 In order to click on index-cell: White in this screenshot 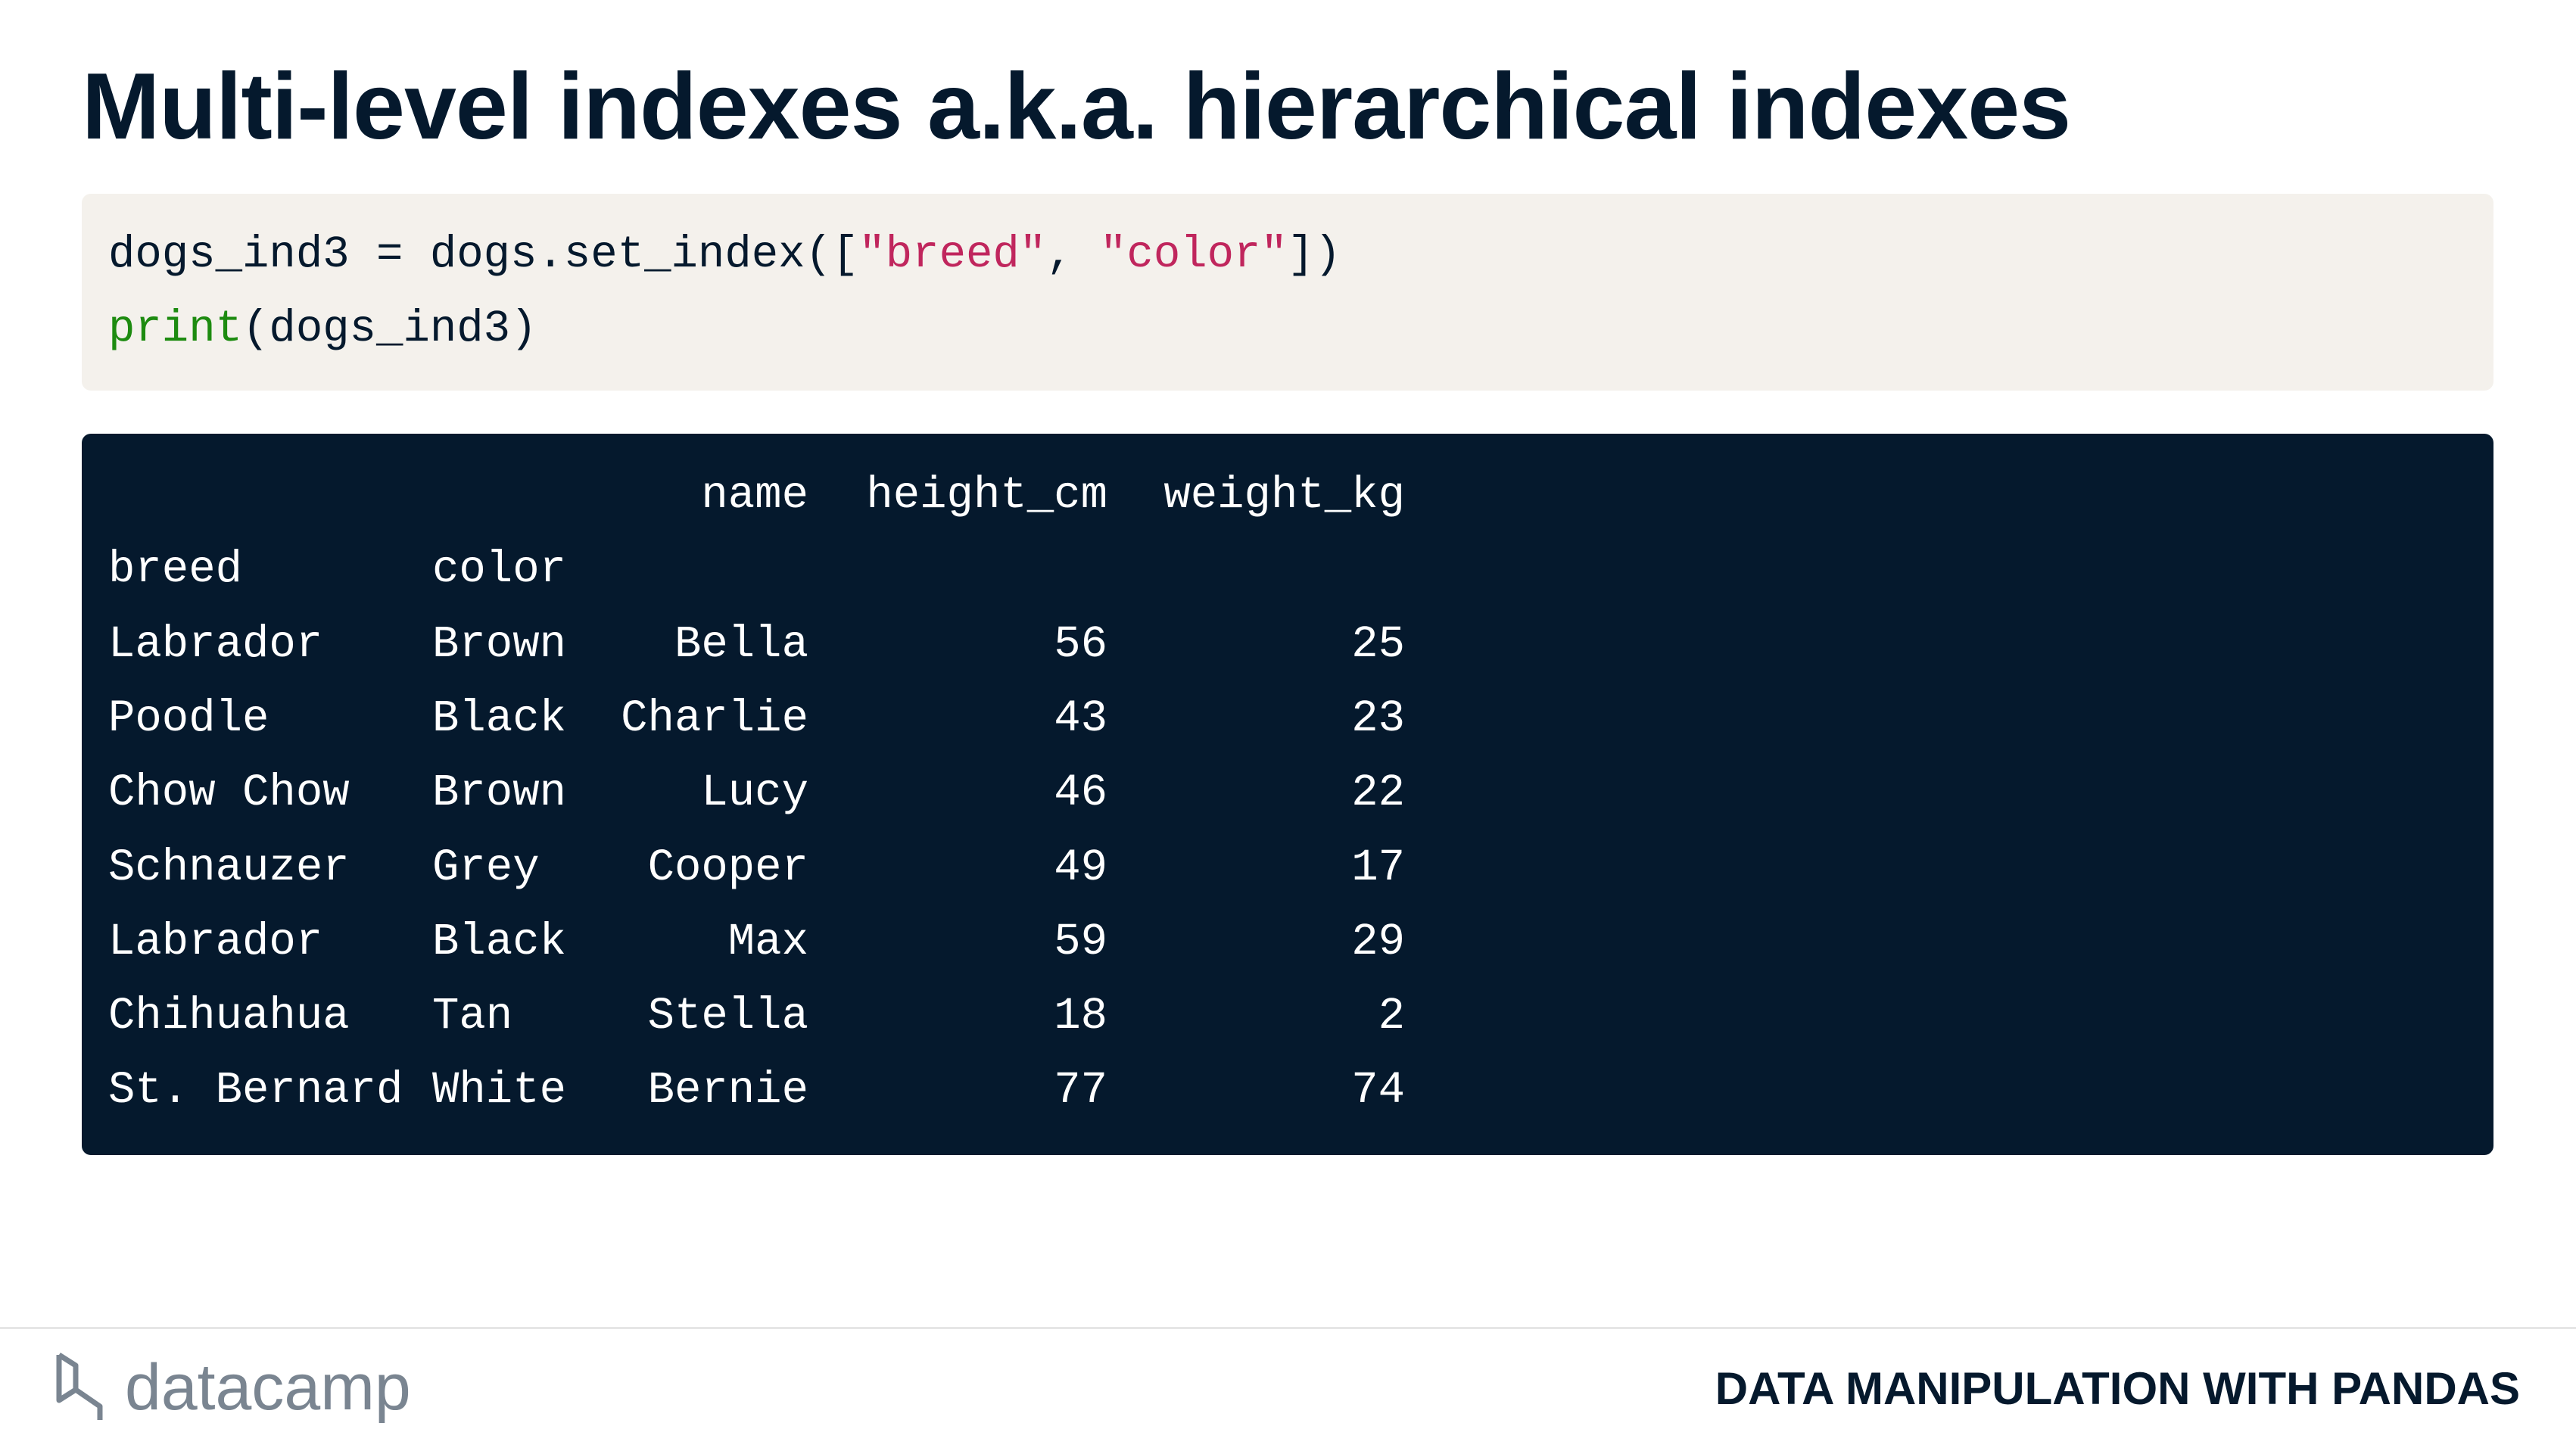, I will do `click(499, 1090)`.